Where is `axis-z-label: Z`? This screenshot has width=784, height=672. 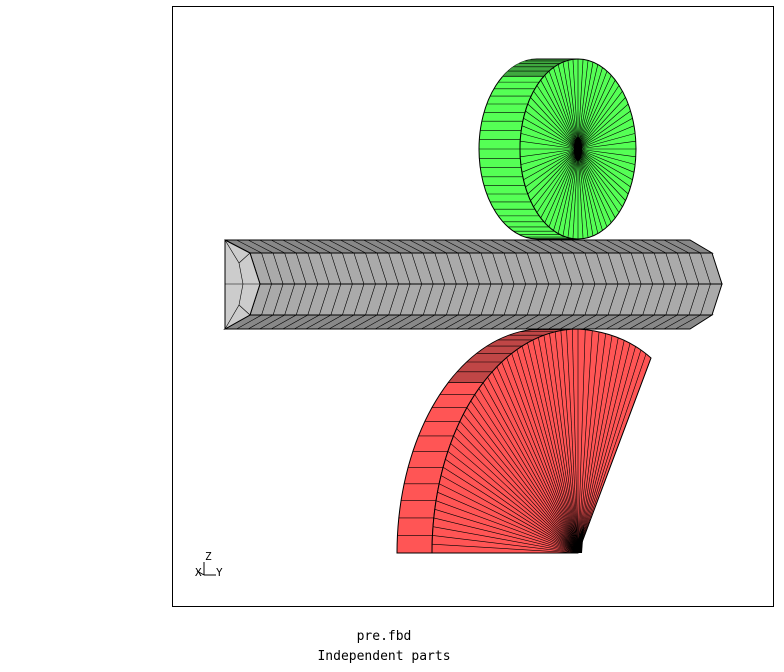
axis-z-label: Z is located at coordinates (208, 556).